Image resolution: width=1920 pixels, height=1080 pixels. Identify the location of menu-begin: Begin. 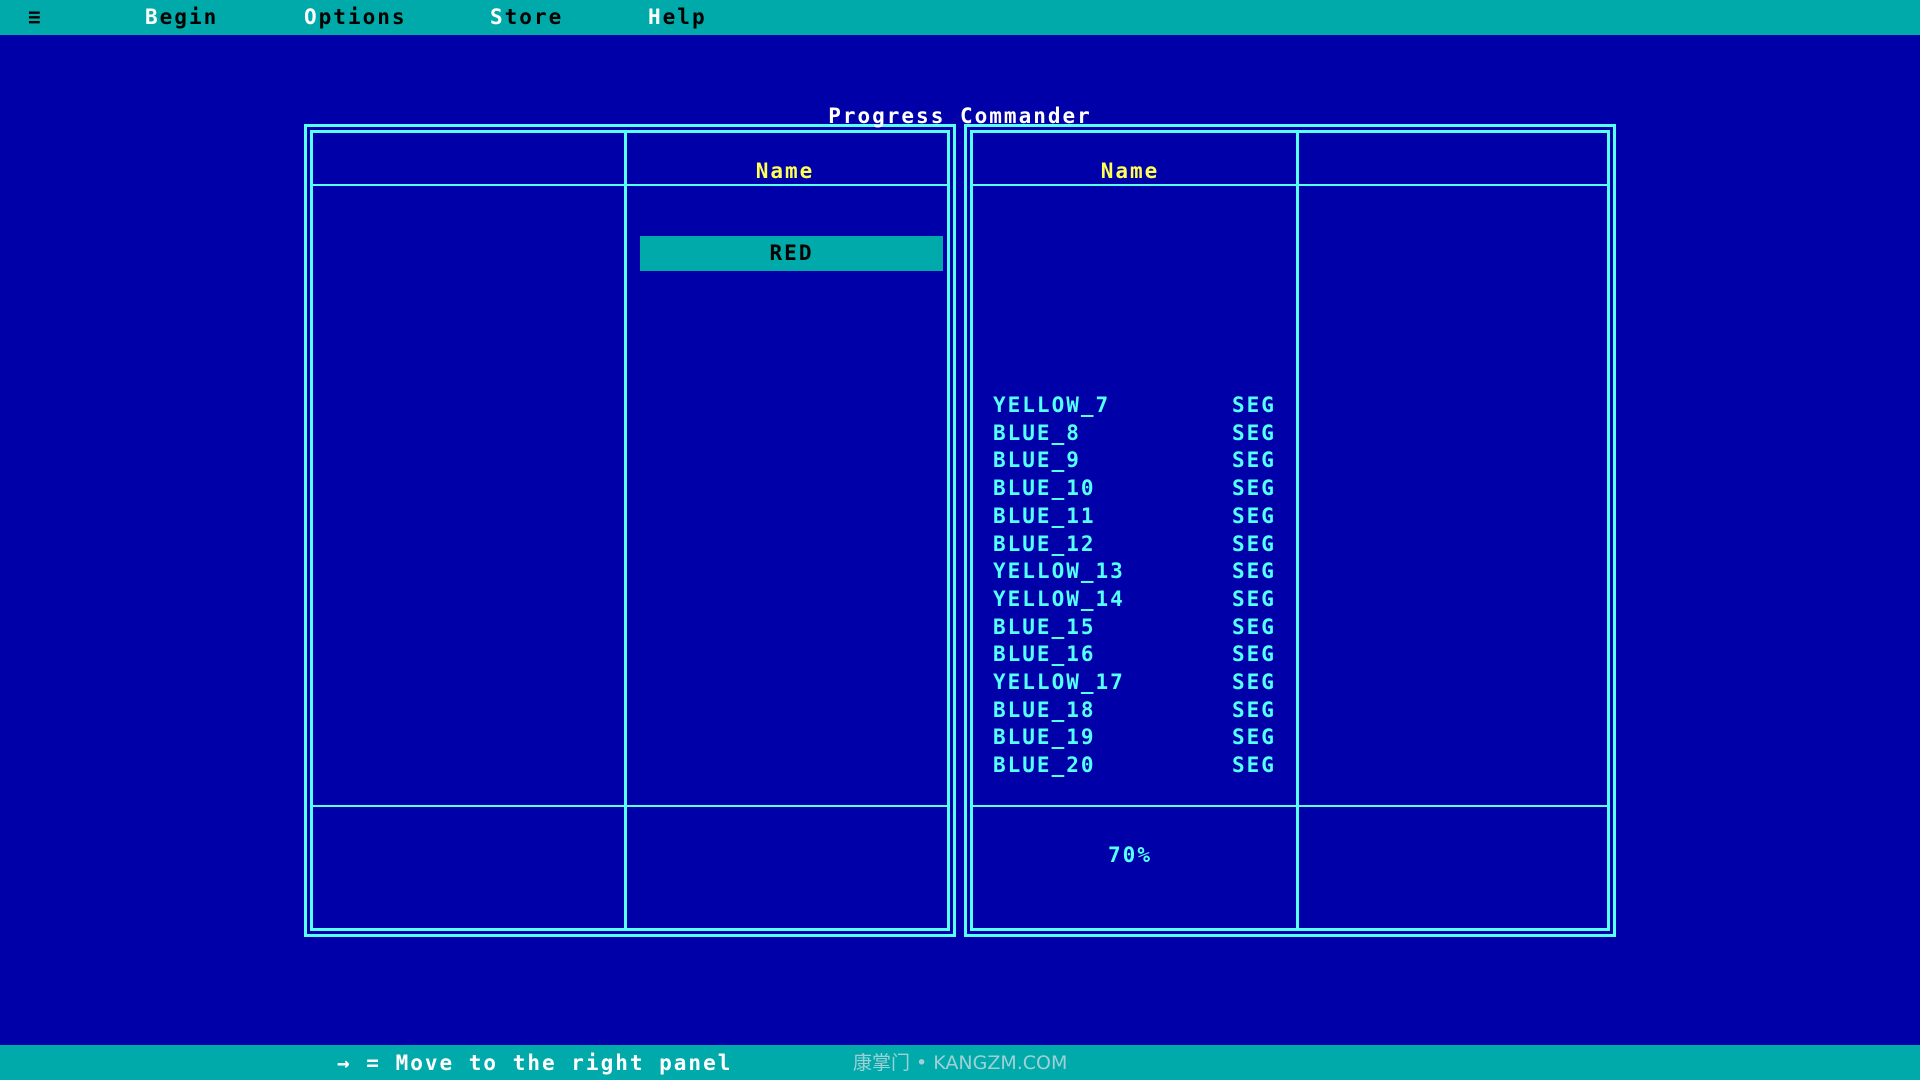
(181, 17).